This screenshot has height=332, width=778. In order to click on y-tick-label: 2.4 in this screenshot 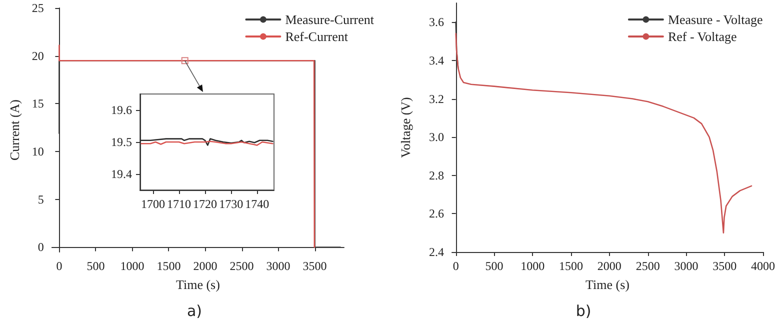, I will do `click(436, 252)`.